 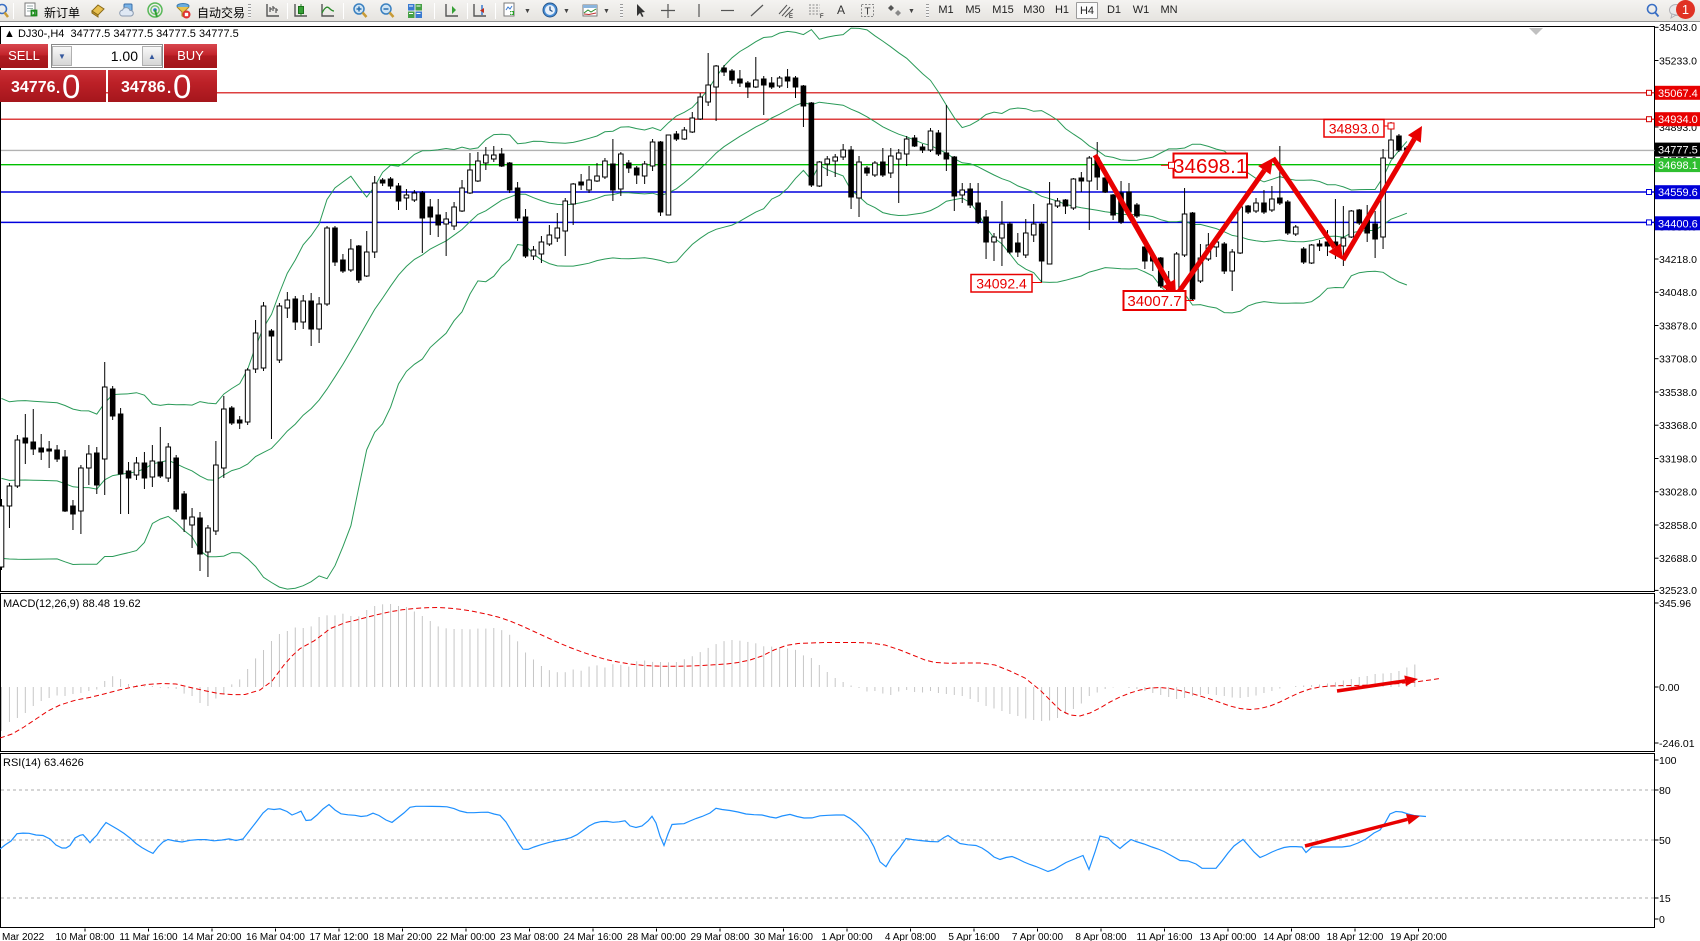 I want to click on svg-text: 34934.0, so click(x=1678, y=120).